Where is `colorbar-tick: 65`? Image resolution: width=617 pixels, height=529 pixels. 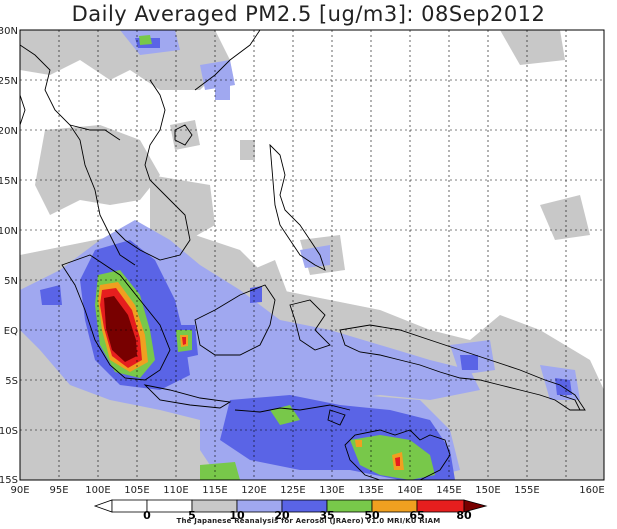
colorbar-tick: 65 is located at coordinates (416, 515).